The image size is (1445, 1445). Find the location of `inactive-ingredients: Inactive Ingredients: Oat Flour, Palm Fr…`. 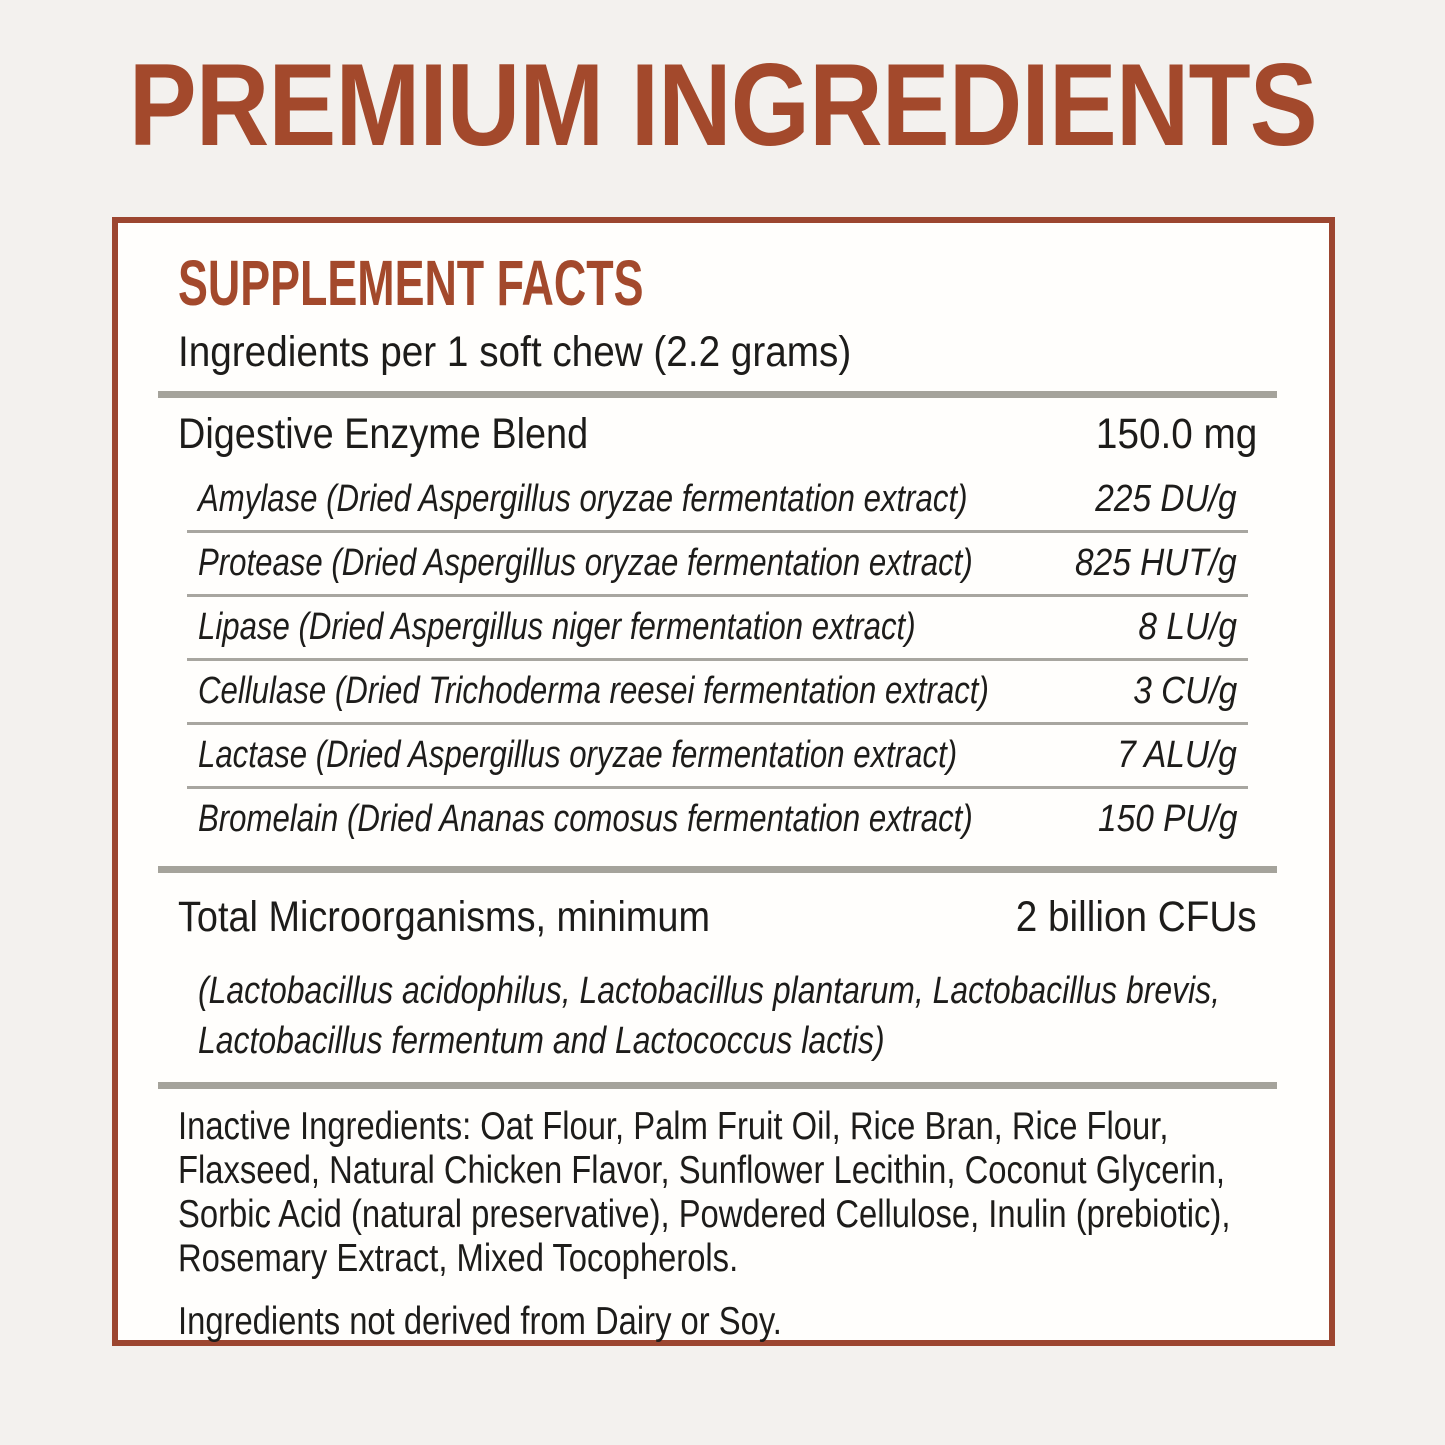

inactive-ingredients: Inactive Ingredients: Oat Flour, Palm Fr… is located at coordinates (717, 1193).